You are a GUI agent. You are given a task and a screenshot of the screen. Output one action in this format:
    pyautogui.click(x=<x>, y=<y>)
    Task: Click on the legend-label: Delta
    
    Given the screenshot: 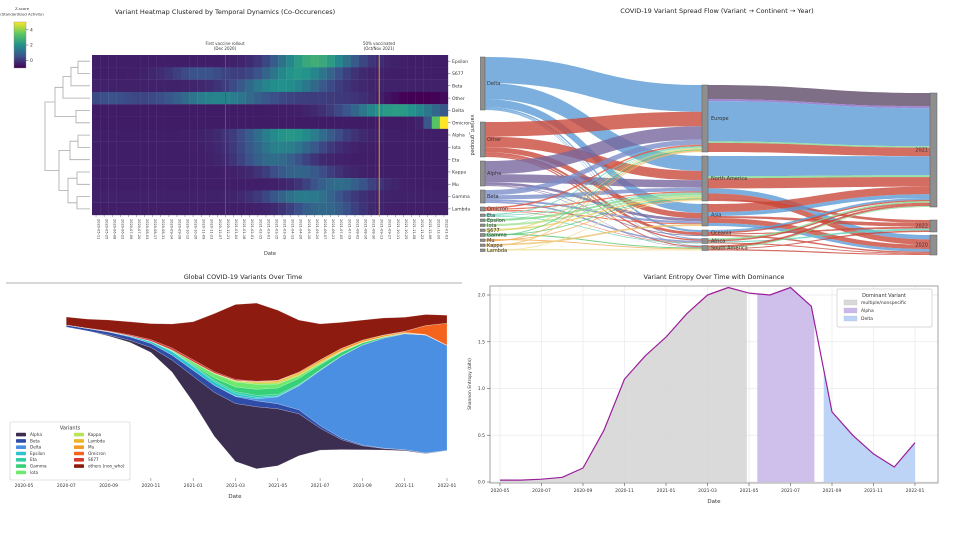 What is the action you would take?
    pyautogui.click(x=36, y=447)
    